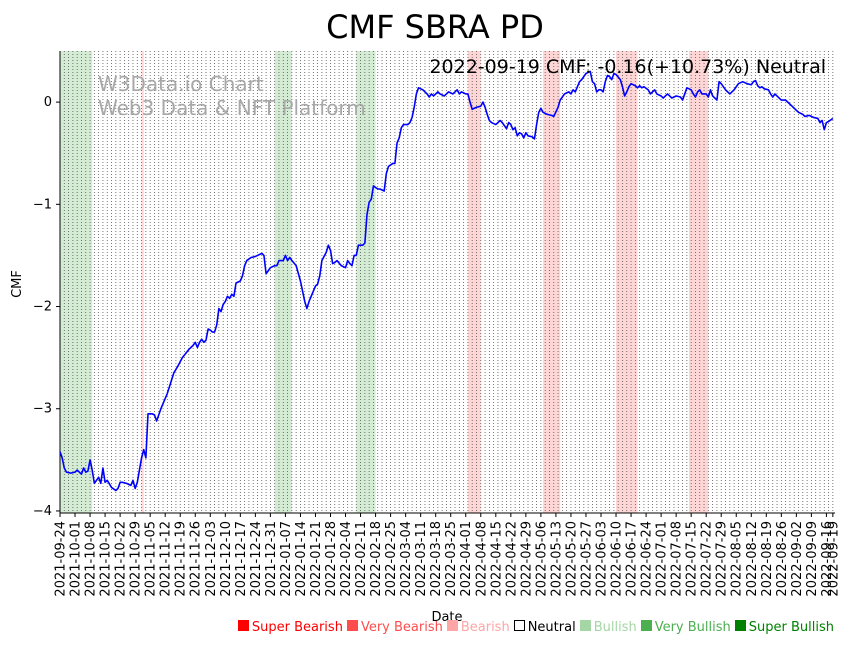  I want to click on x-tick-label: 2022-08-19, so click(767, 559).